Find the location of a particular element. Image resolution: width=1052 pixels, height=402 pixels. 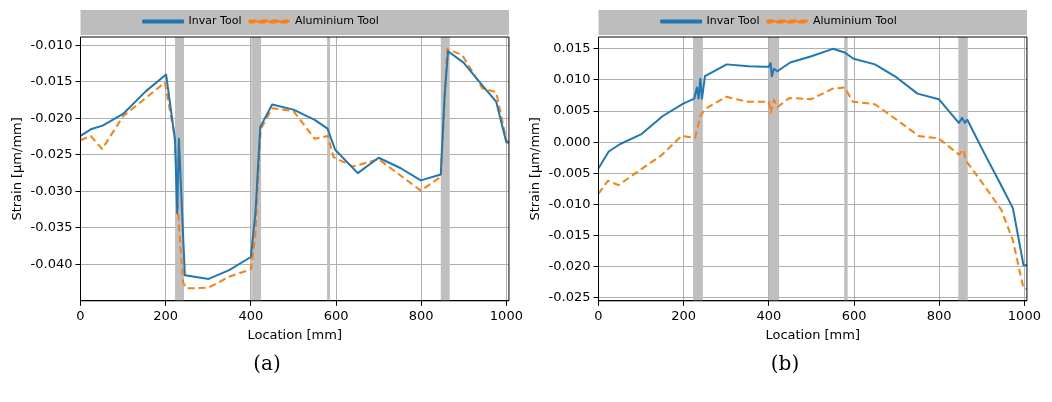

y-tick-label: -0.040 is located at coordinates (51, 263).